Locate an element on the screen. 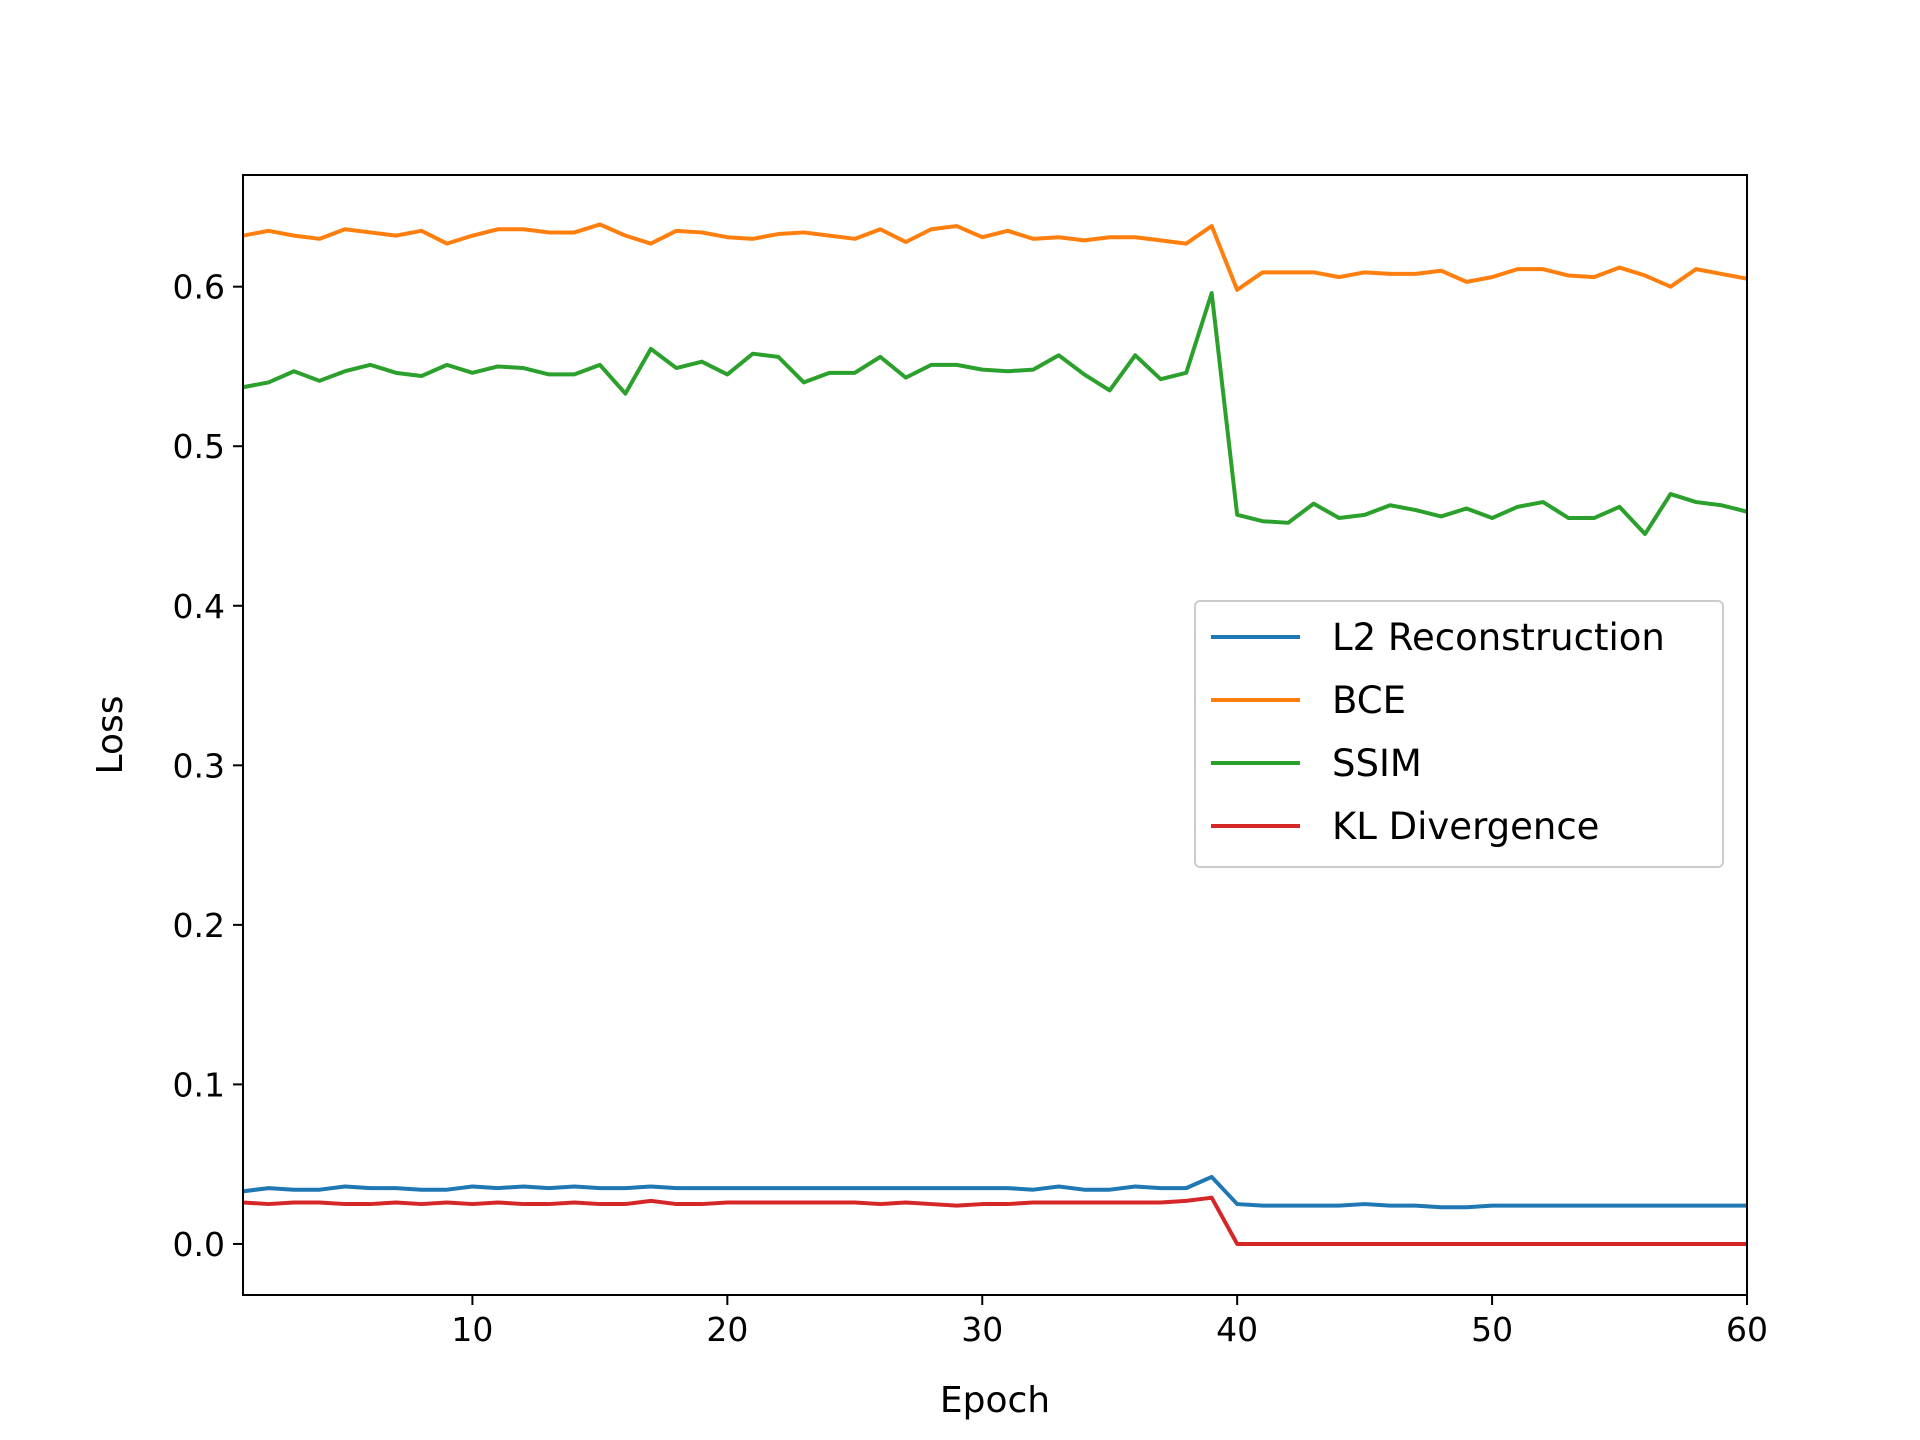  y-tick-label: 0.4 is located at coordinates (199, 606).